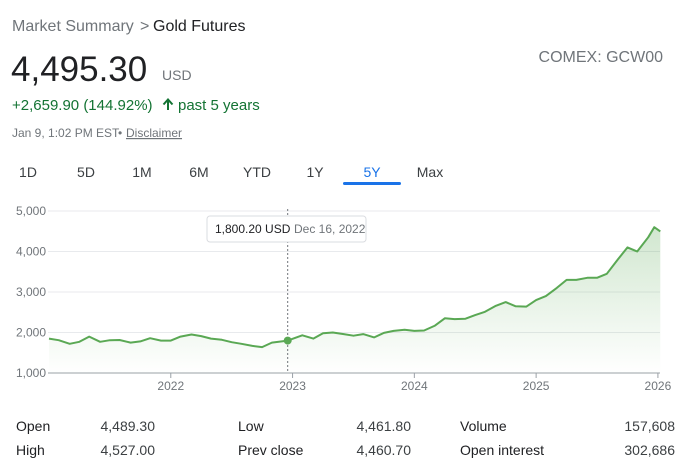 This screenshot has width=680, height=467. What do you see at coordinates (30, 450) in the screenshot?
I see `stat-label: High` at bounding box center [30, 450].